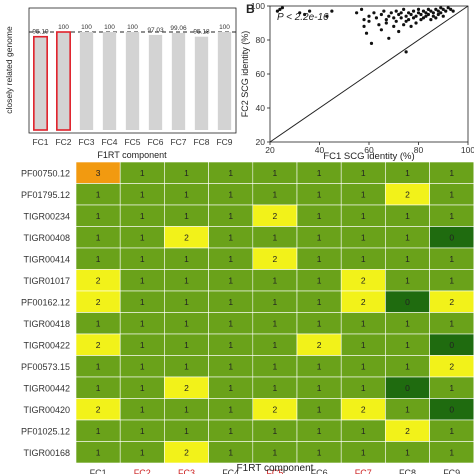 The width and height of the screenshot is (474, 474). Describe the element at coordinates (303, 17) in the screenshot. I see `scatter-annotation: P < 2.2e-16` at that location.